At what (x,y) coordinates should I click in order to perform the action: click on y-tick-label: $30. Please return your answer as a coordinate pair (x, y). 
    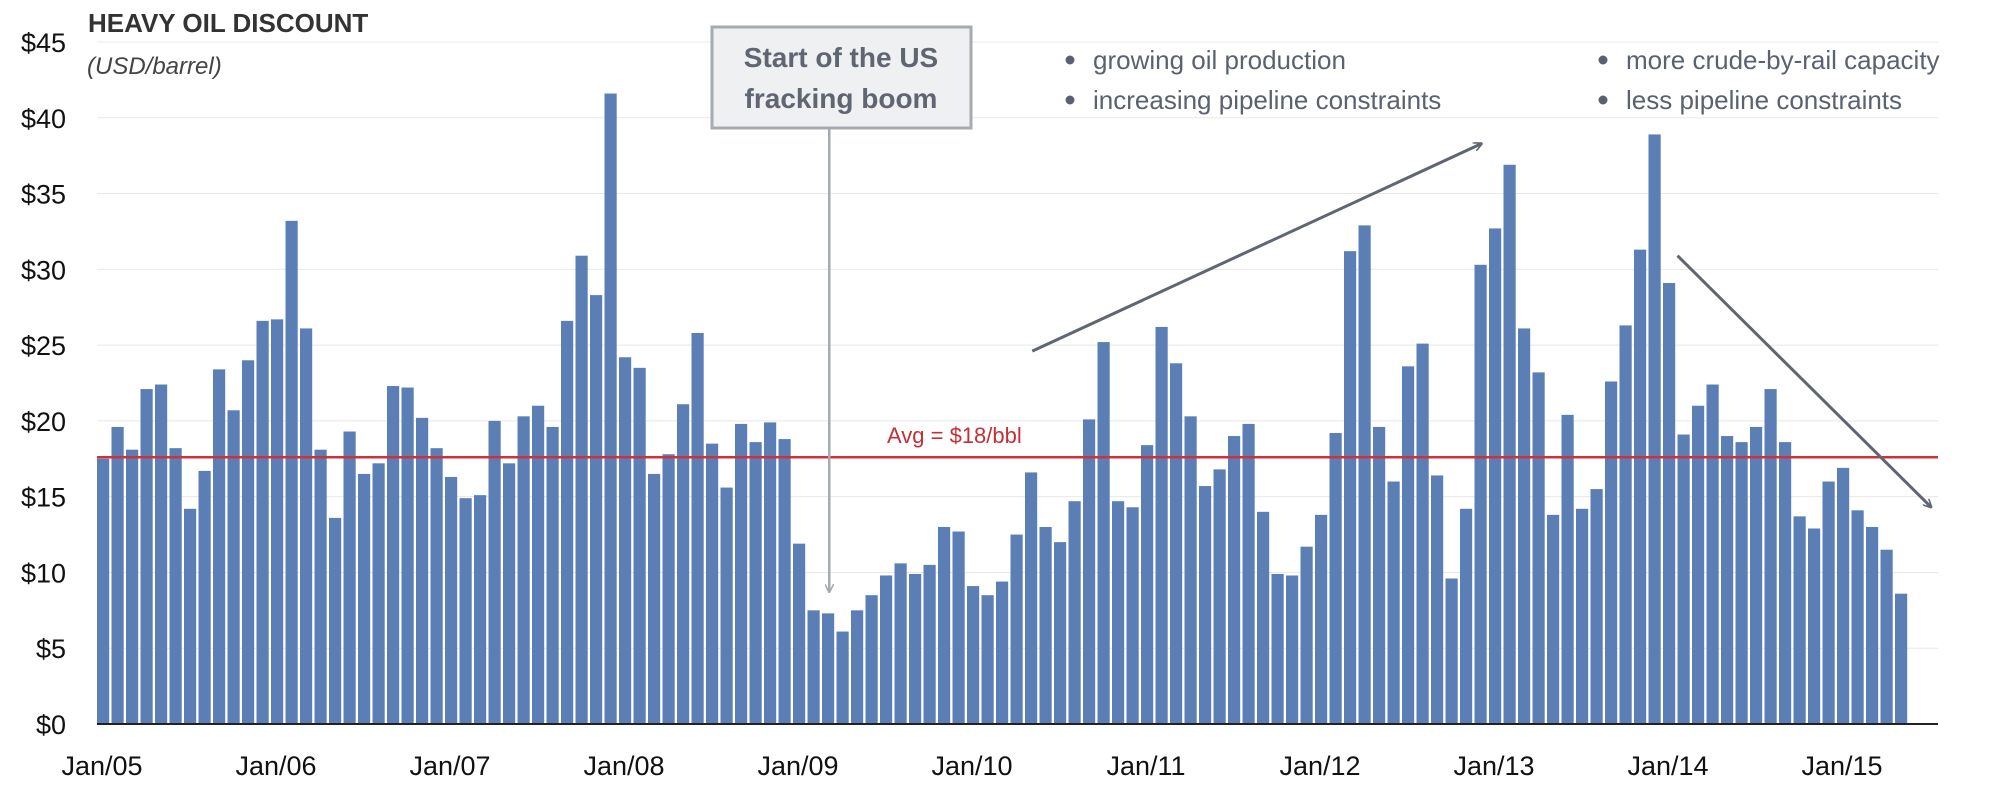
    Looking at the image, I should click on (43, 270).